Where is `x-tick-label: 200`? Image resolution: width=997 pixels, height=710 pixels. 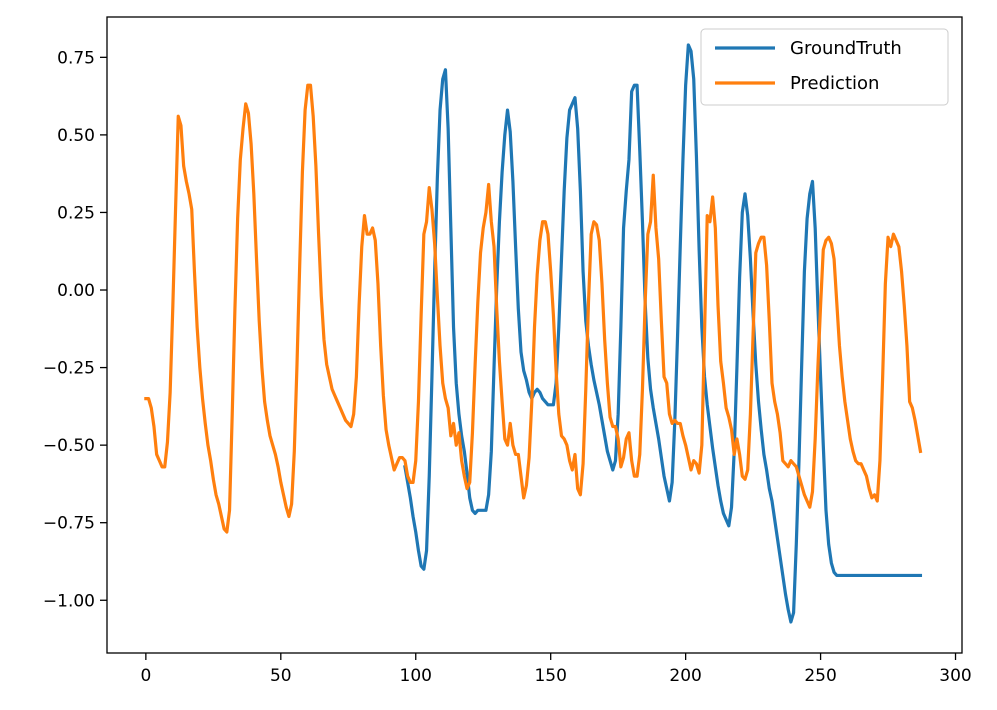 x-tick-label: 200 is located at coordinates (685, 676).